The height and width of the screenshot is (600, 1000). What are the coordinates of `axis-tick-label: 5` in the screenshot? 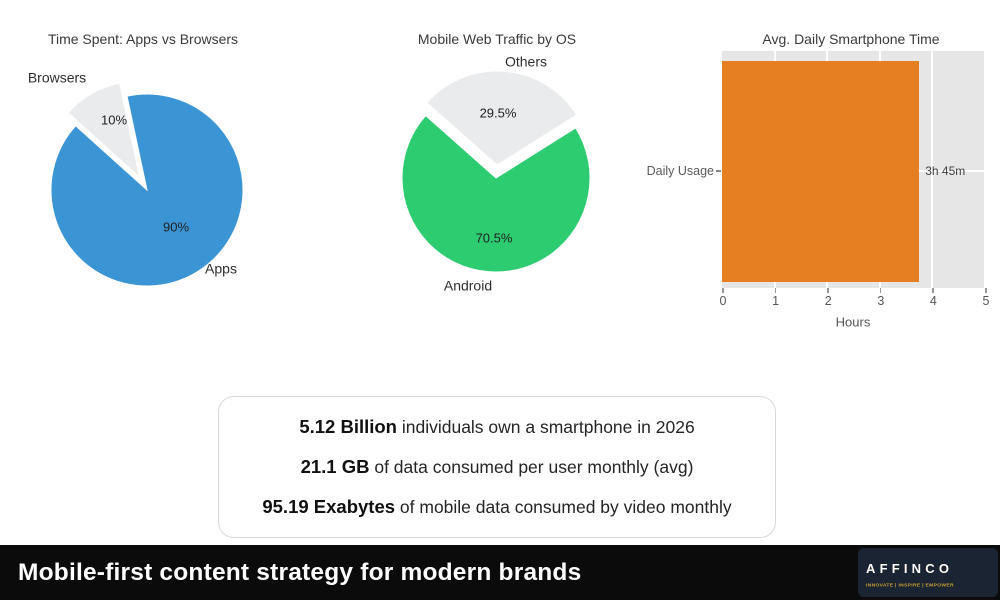 It's located at (986, 301).